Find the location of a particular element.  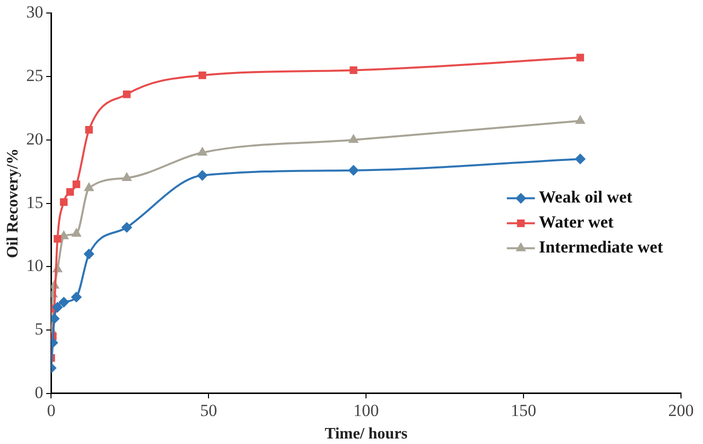

y-tick-label: 15 is located at coordinates (35, 202).